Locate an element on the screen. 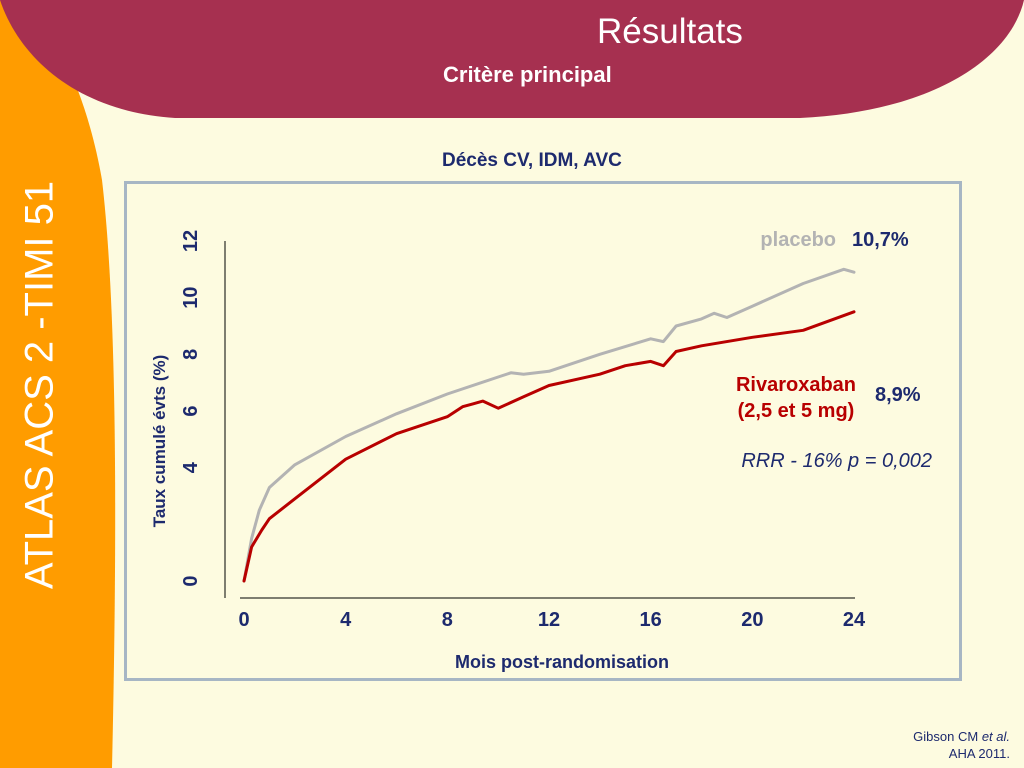 The image size is (1024, 768). rivaroxaban-series-name: Rivaroxaban (2,5 et 5 mg) is located at coordinates (796, 398).